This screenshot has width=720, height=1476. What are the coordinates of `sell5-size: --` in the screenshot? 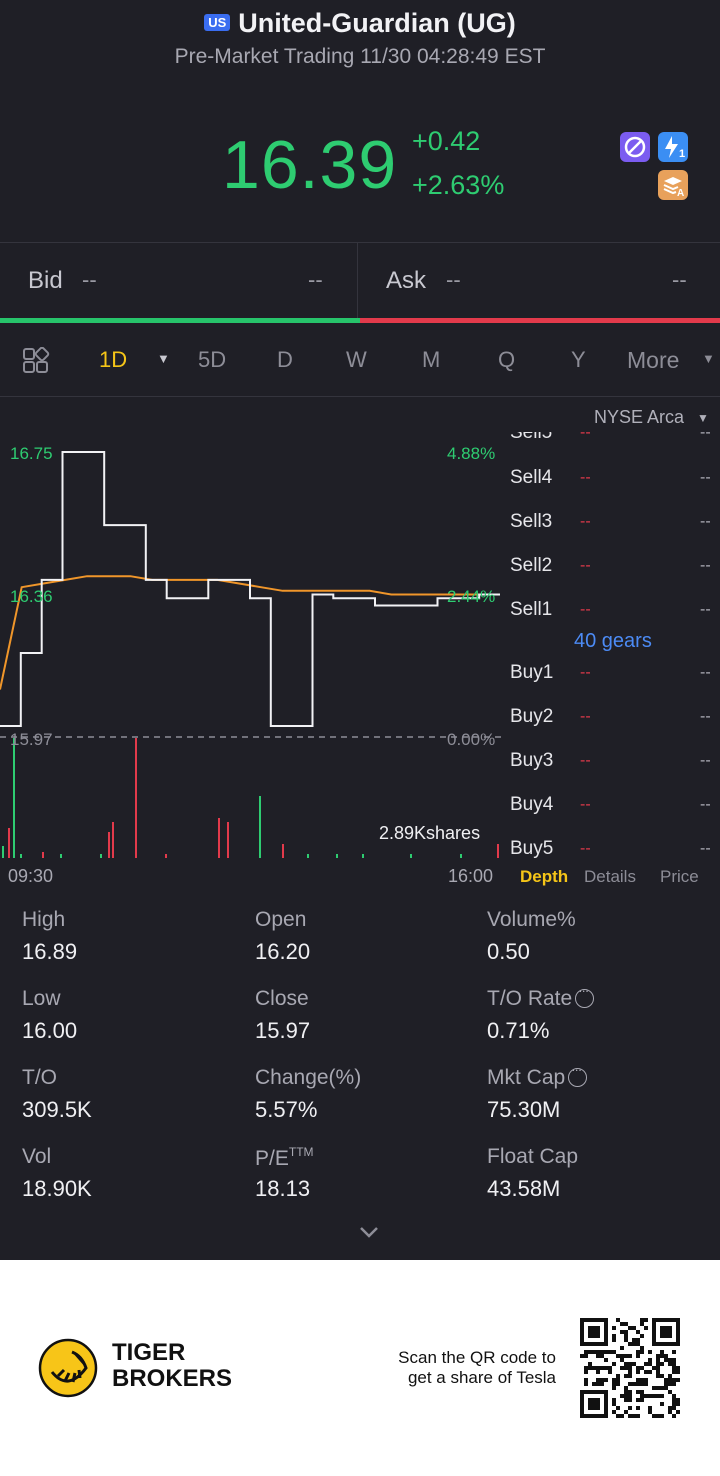 It's located at (705, 436).